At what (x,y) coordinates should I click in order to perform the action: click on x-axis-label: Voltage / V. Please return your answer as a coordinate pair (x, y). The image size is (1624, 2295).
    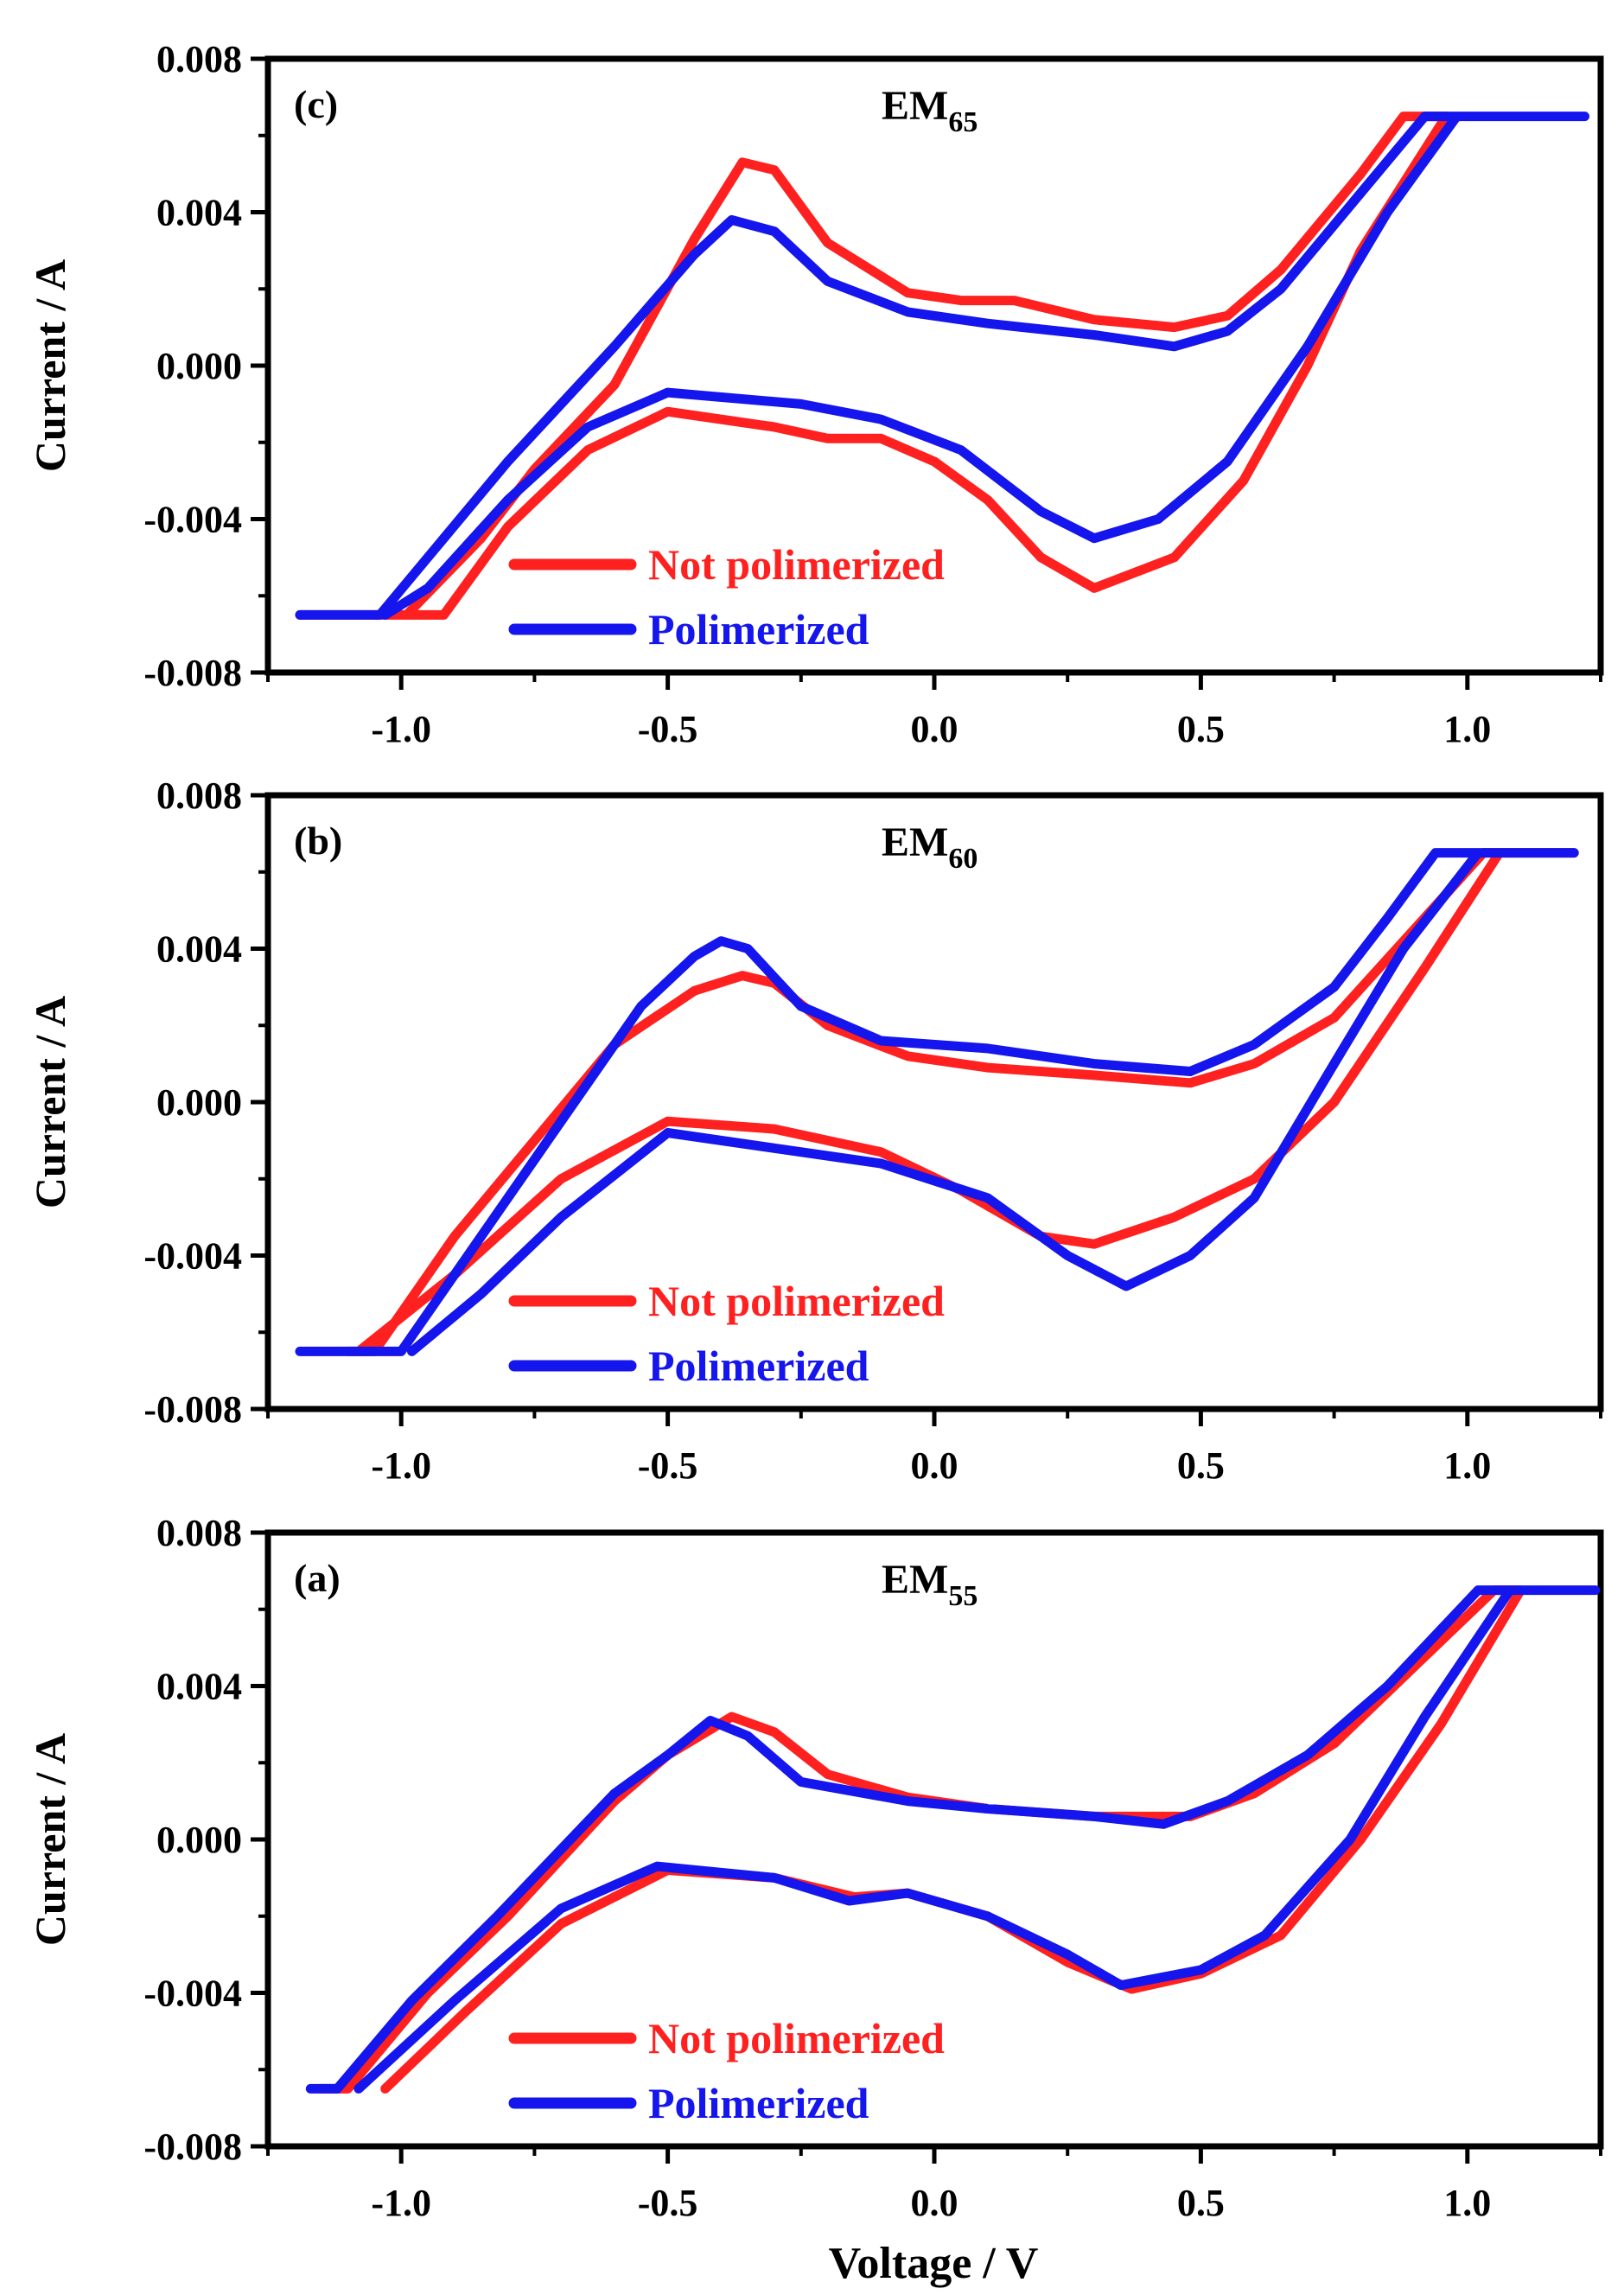
    Looking at the image, I should click on (934, 2264).